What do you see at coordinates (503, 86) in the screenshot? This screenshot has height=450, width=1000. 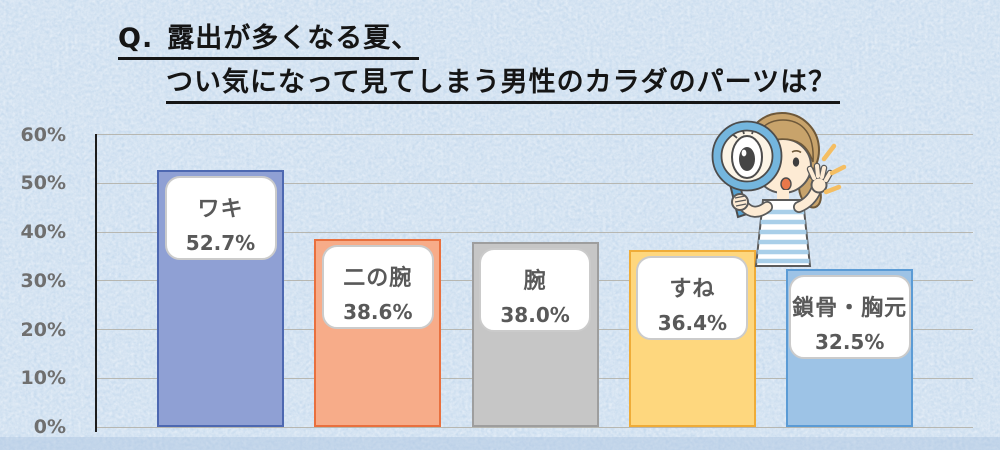 I see `question-title-line2: つい気になって見てしまう男性のカラダのパーツは？` at bounding box center [503, 86].